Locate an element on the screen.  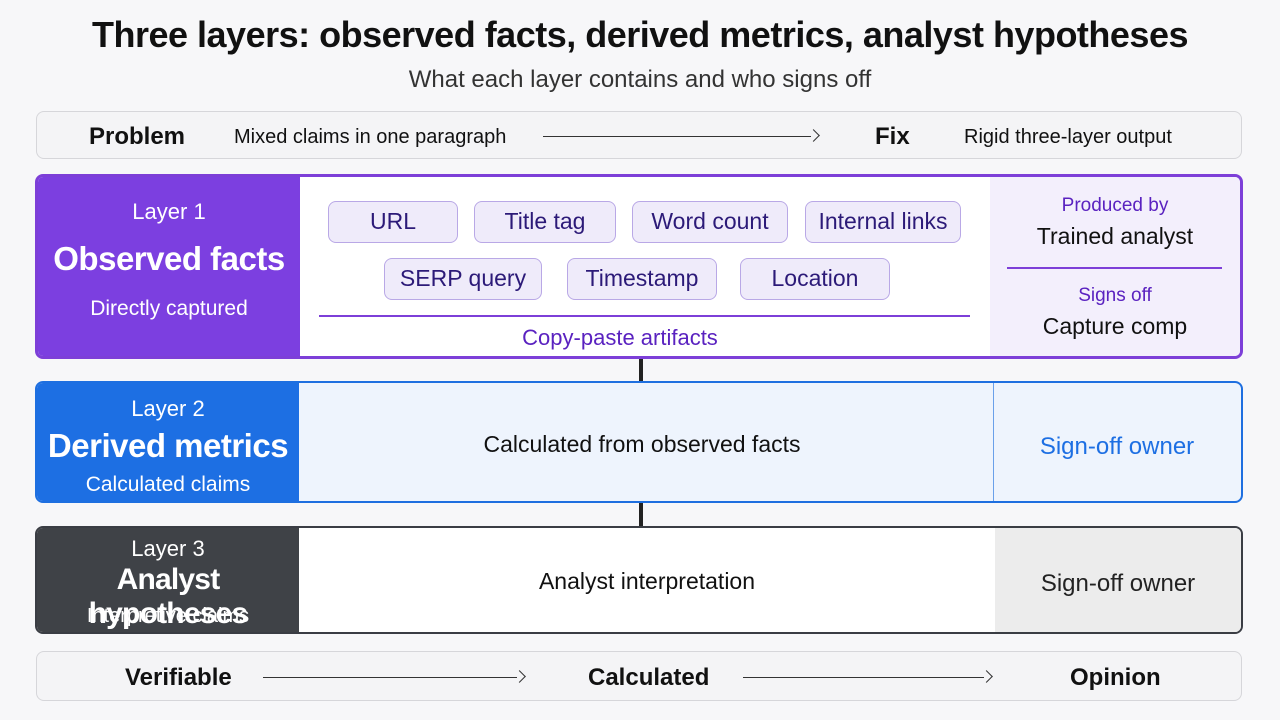
ownership-divider is located at coordinates (1114, 268).